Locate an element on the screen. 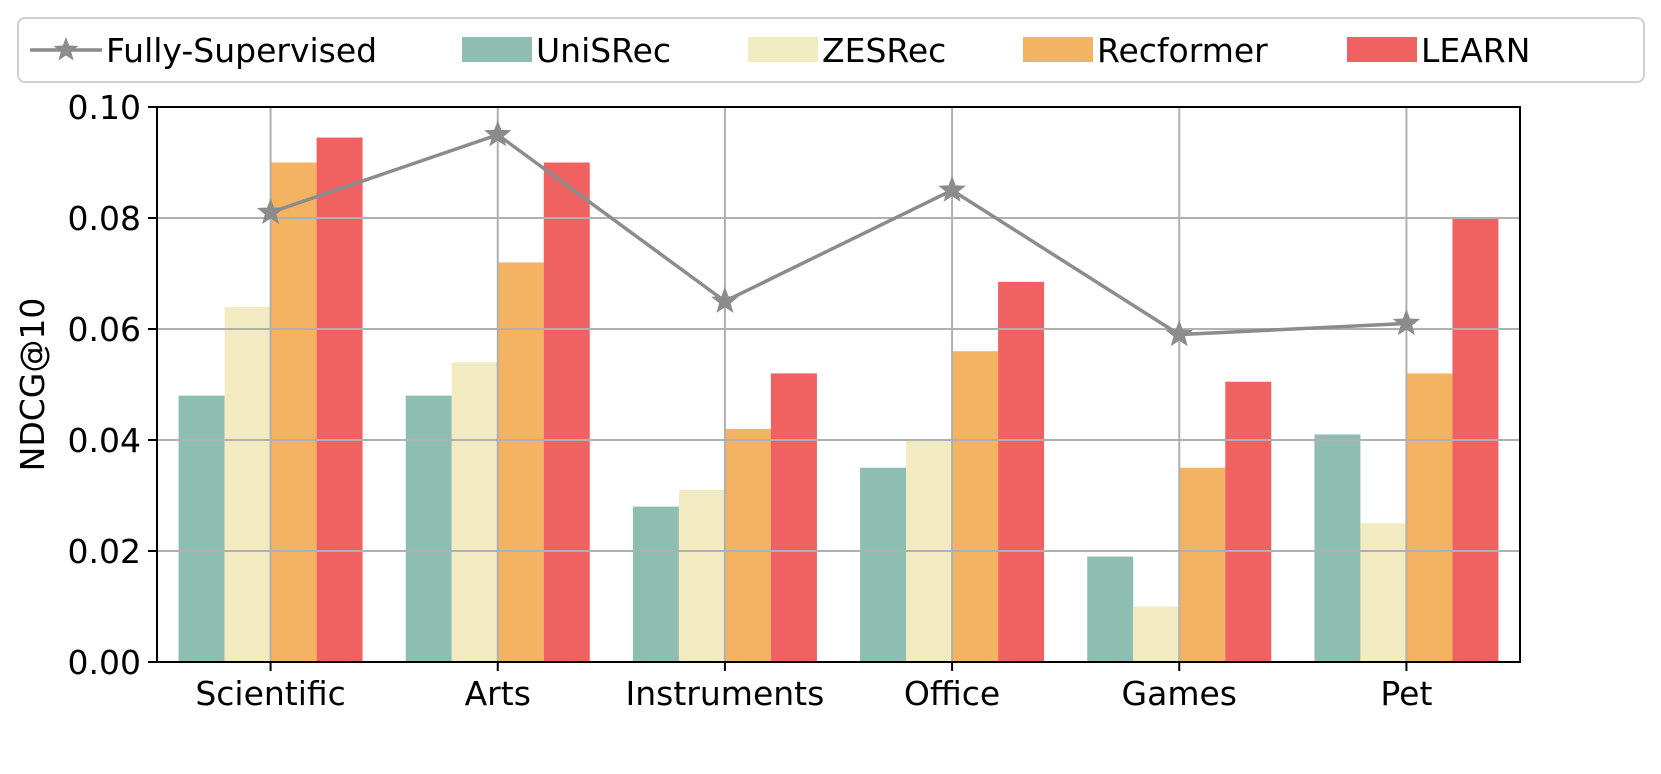 The height and width of the screenshot is (774, 1661). y-tick-label: 0.00 is located at coordinates (104, 662).